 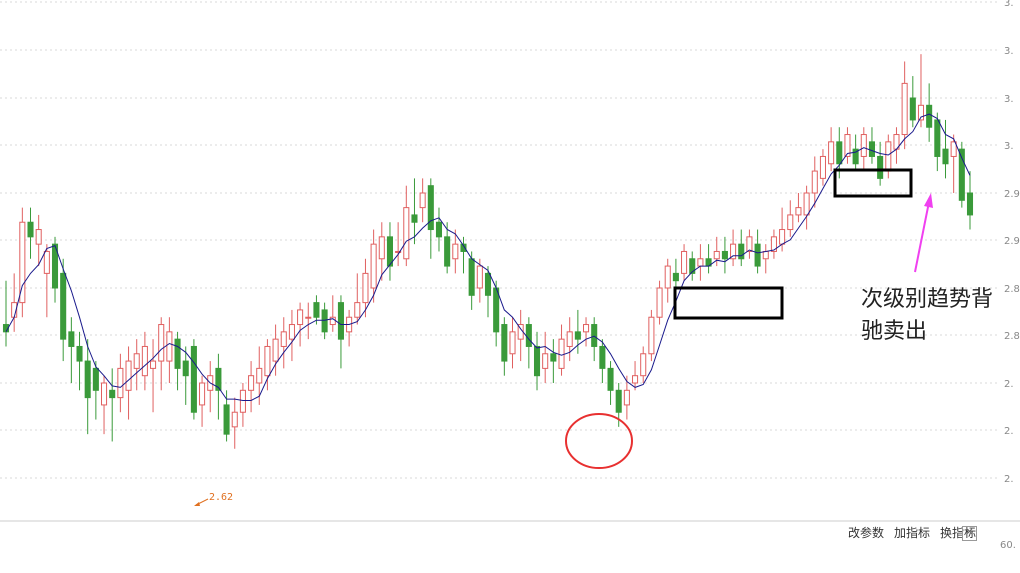 What do you see at coordinates (969, 533) in the screenshot?
I see `close-indicator-button: ✕` at bounding box center [969, 533].